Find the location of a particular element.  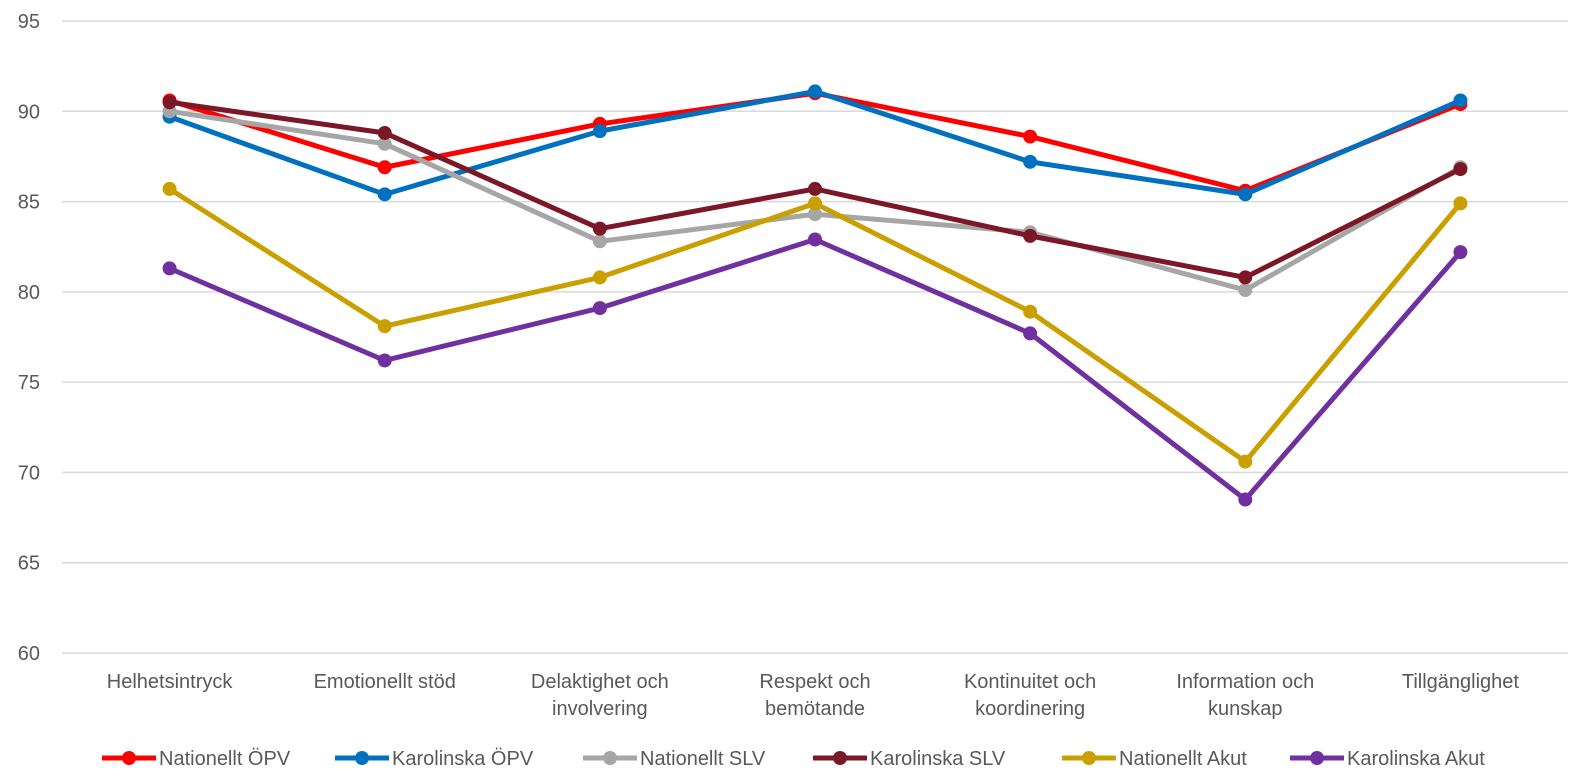

x-tick-label: Kontinuitet och koordinering is located at coordinates (1030, 695).